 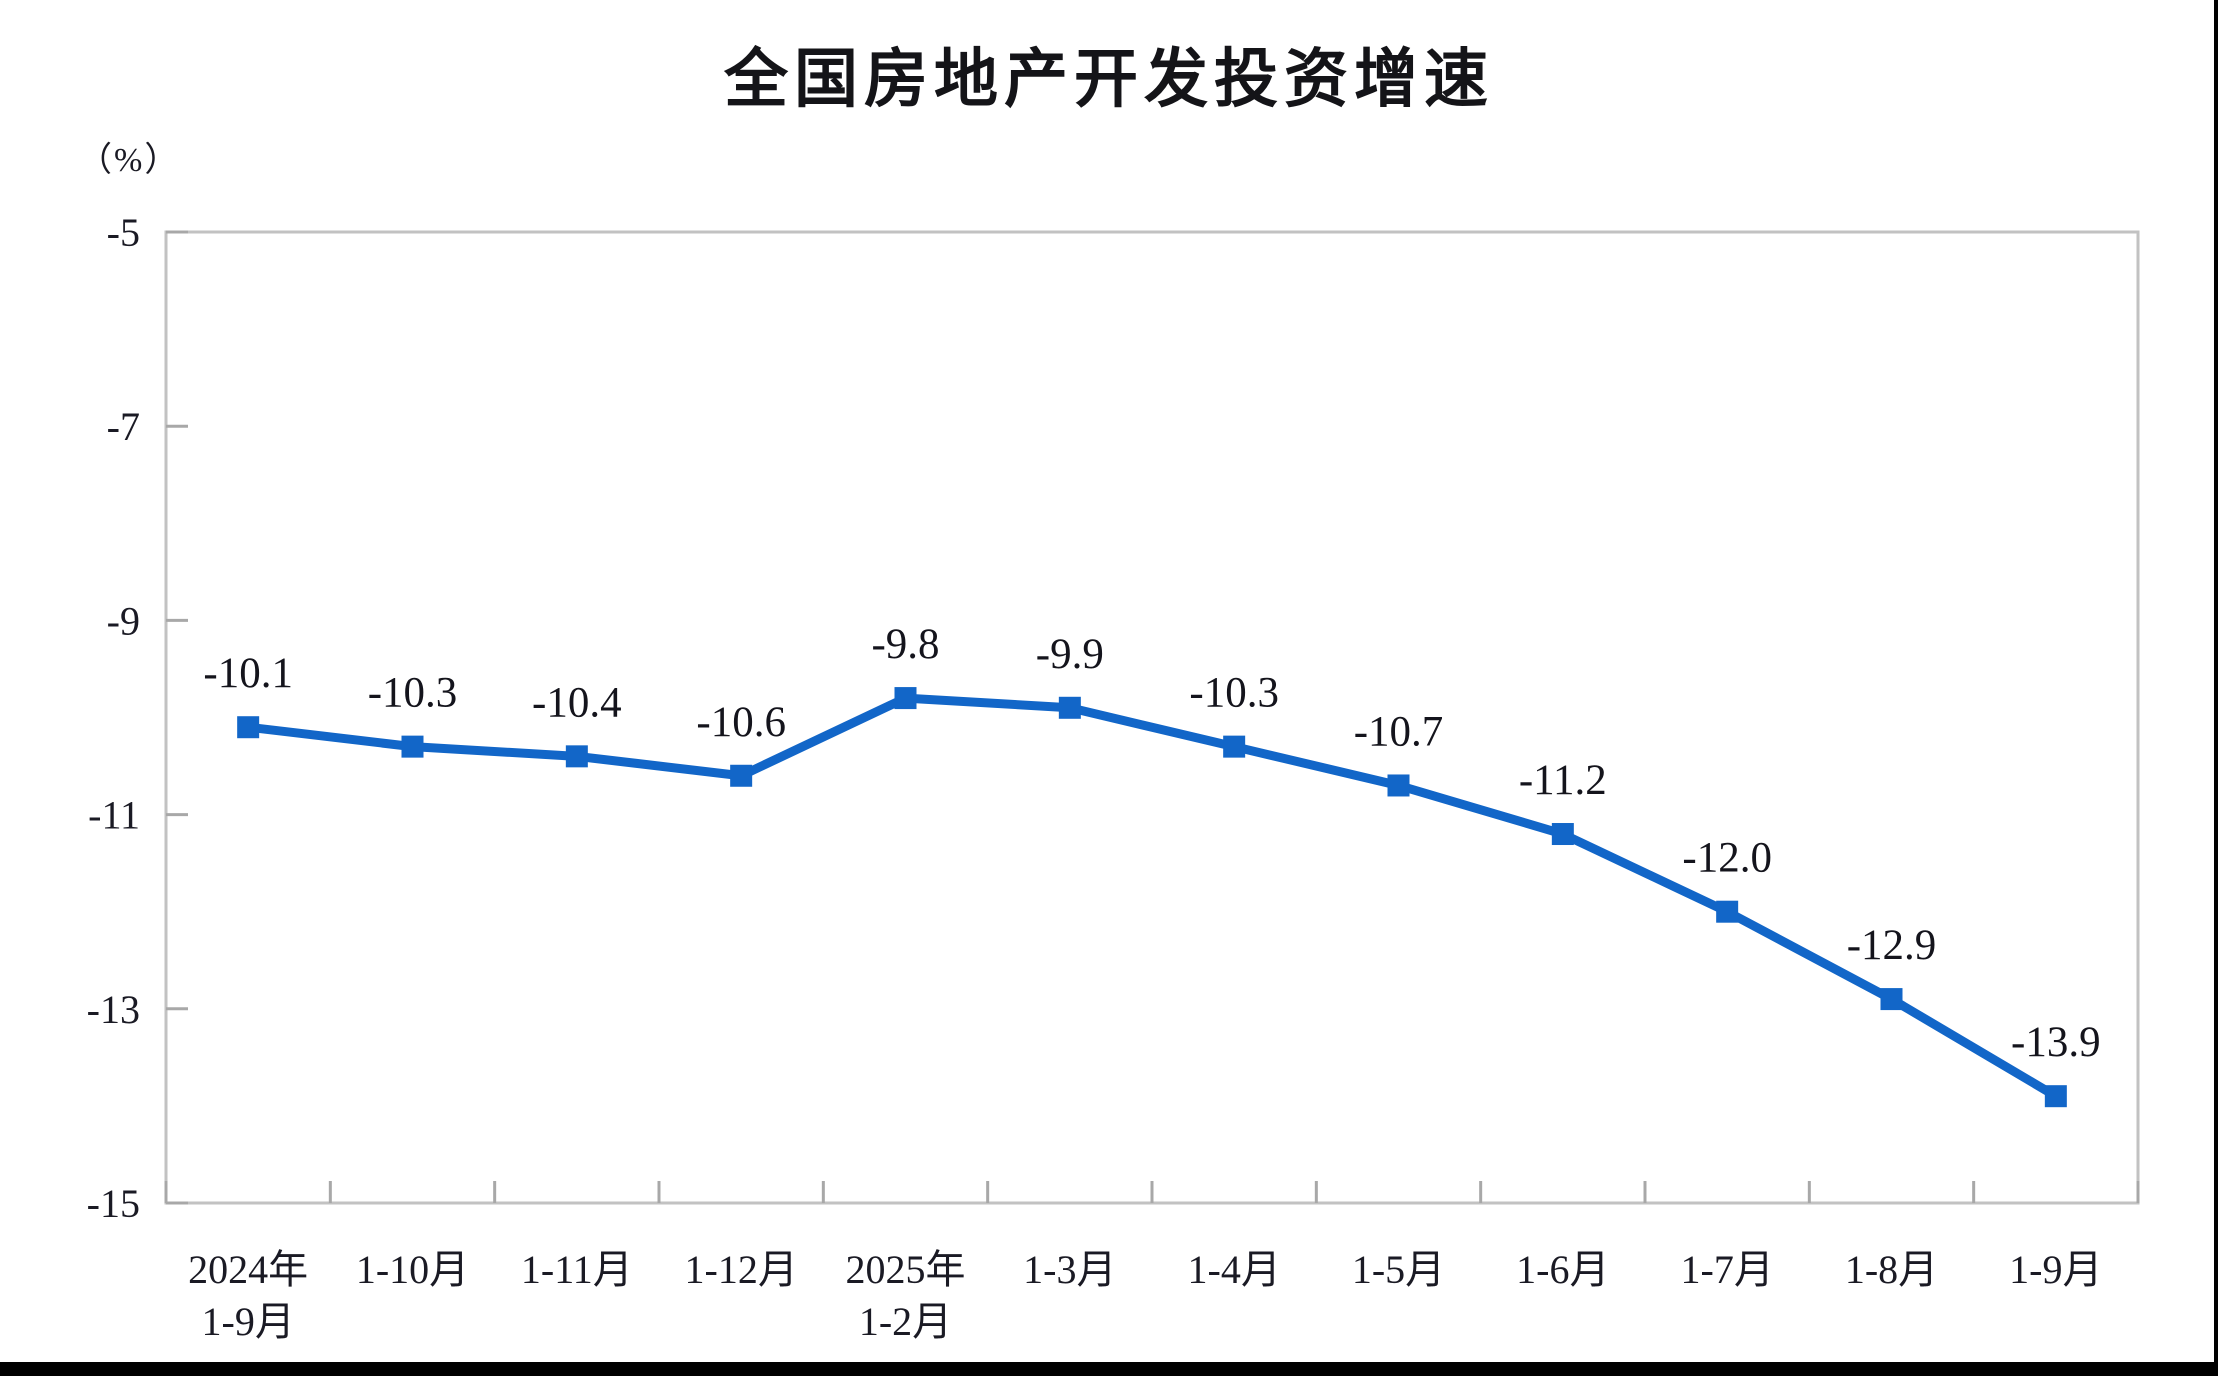 What do you see at coordinates (1109, 79) in the screenshot?
I see `chart-title: 全国房地产开发投资增速` at bounding box center [1109, 79].